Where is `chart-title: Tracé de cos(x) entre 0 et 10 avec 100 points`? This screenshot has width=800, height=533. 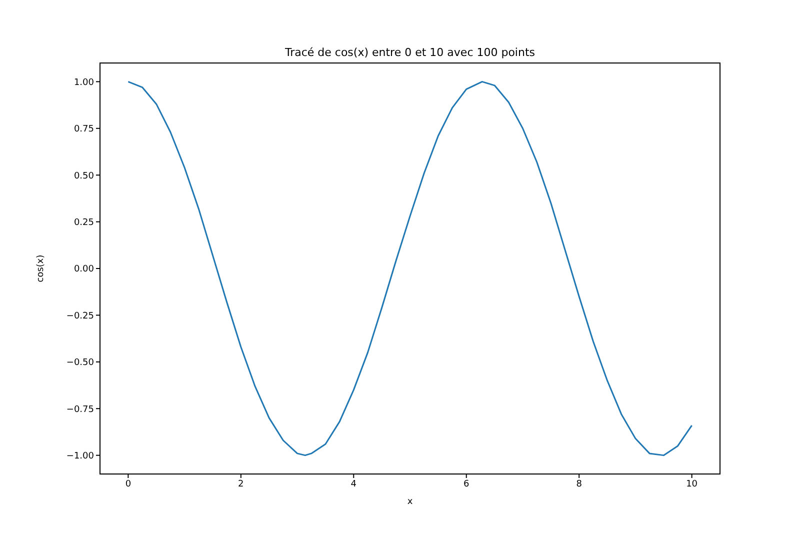
chart-title: Tracé de cos(x) entre 0 et 10 avec 100 points is located at coordinates (410, 52).